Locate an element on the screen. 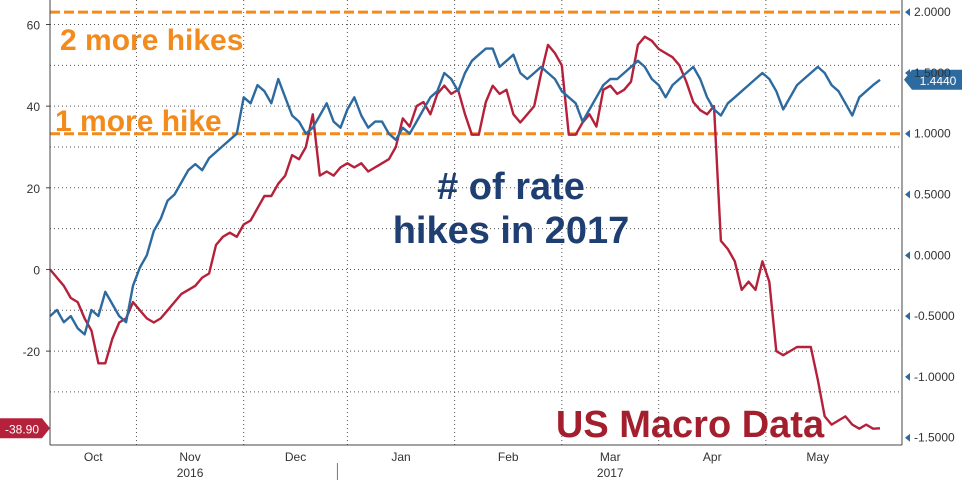  annotation-macro: US Macro Data is located at coordinates (690, 425).